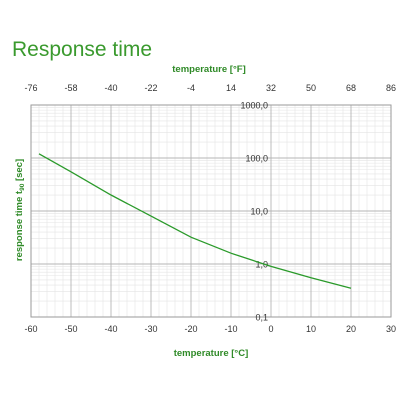 The height and width of the screenshot is (400, 400). I want to click on x2-tick-label: -4, so click(191, 88).